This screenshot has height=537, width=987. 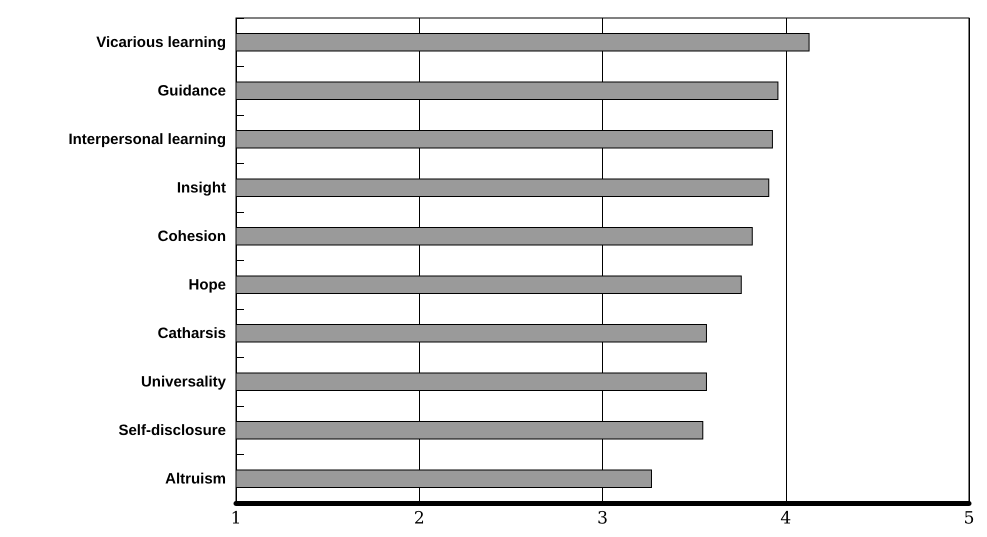 What do you see at coordinates (192, 333) in the screenshot?
I see `y-tick-label: Catharsis` at bounding box center [192, 333].